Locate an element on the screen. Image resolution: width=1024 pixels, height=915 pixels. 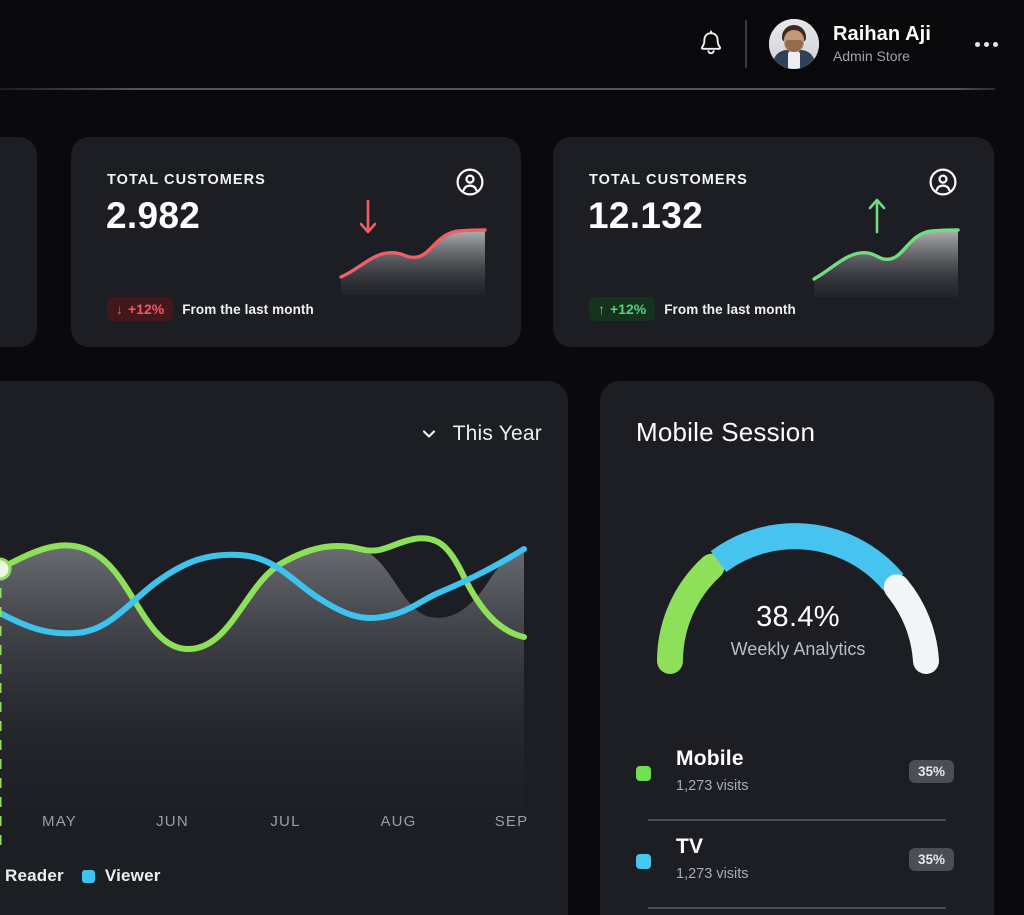
gauge-chart: 38.4% Weekly Analytics is located at coordinates (798, 588).